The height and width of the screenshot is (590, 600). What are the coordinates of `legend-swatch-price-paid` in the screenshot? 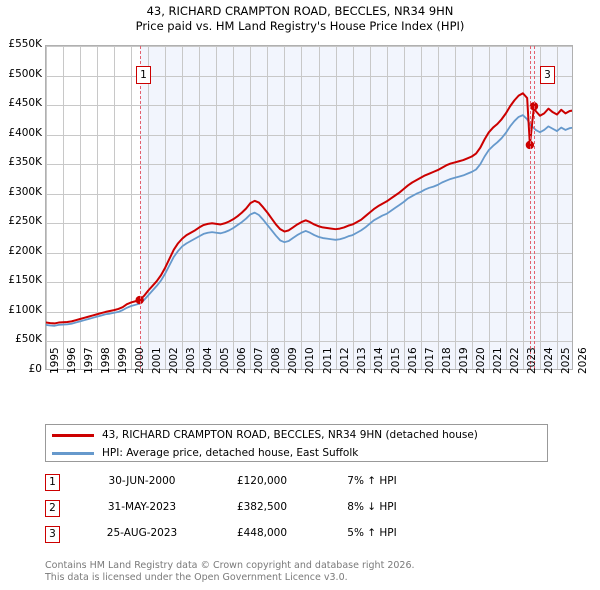 It's located at (73, 435).